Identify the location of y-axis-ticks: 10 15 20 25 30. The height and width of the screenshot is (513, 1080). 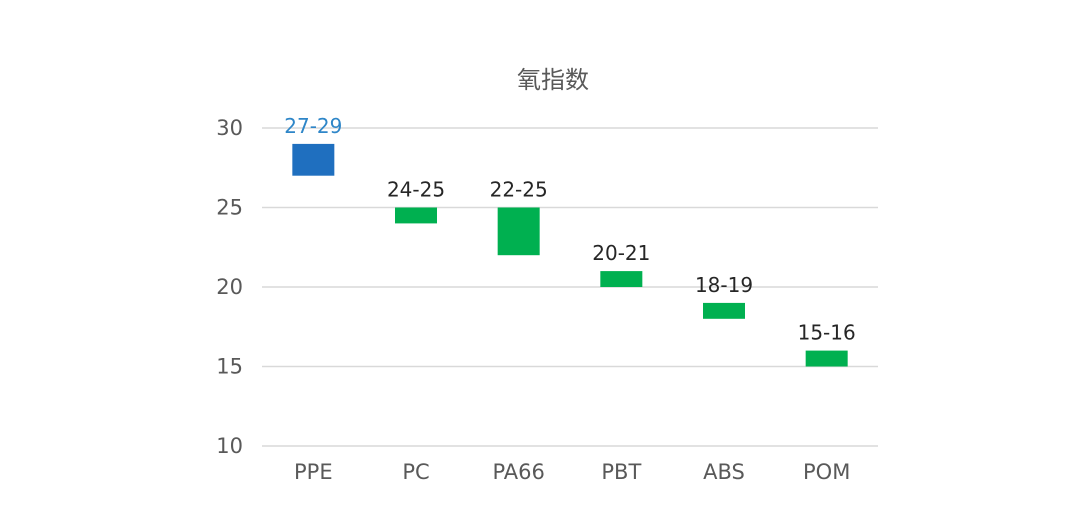
(229, 287).